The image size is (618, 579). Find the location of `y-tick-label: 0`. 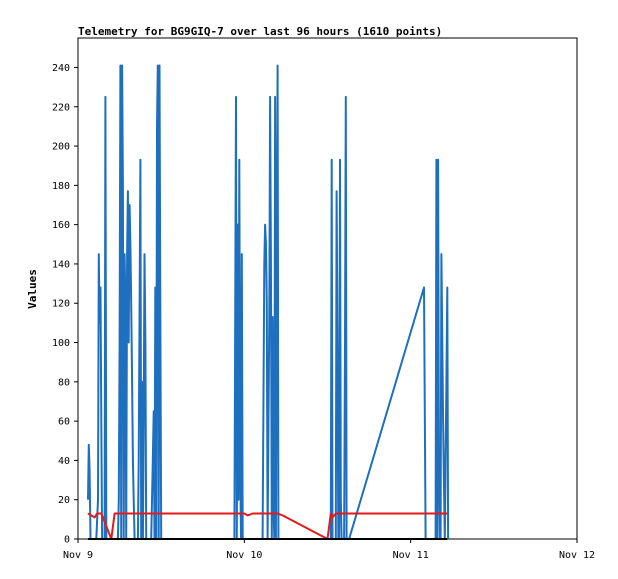

y-tick-label: 0 is located at coordinates (67, 540).